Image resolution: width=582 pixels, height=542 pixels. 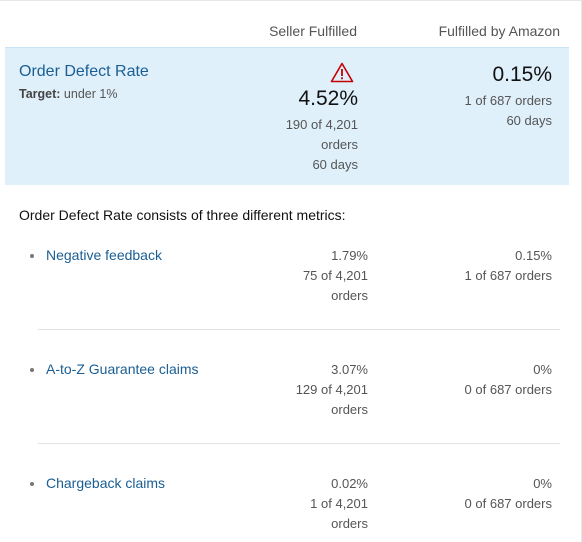 What do you see at coordinates (122, 369) in the screenshot?
I see `metric-a-to-z-claims-link: A-to-Z Guarantee claims` at bounding box center [122, 369].